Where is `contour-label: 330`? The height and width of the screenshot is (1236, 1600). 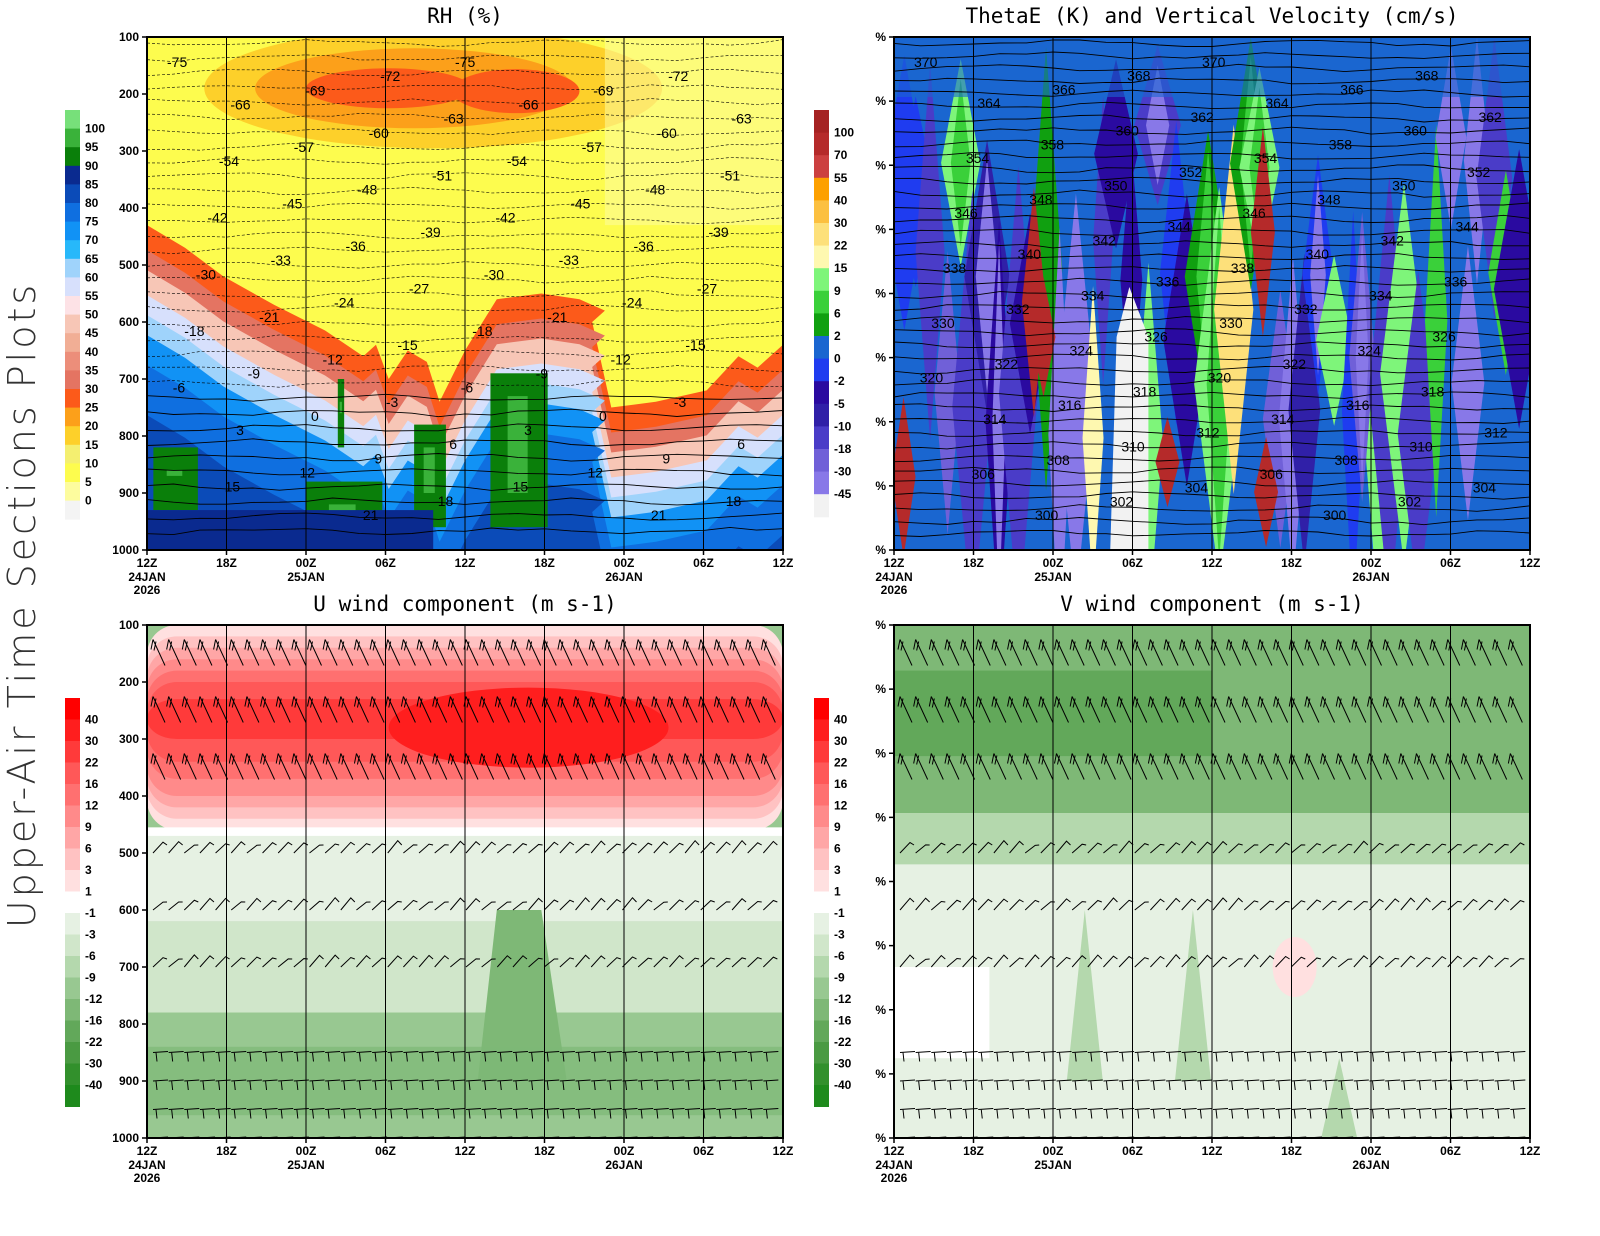 contour-label: 330 is located at coordinates (1231, 323).